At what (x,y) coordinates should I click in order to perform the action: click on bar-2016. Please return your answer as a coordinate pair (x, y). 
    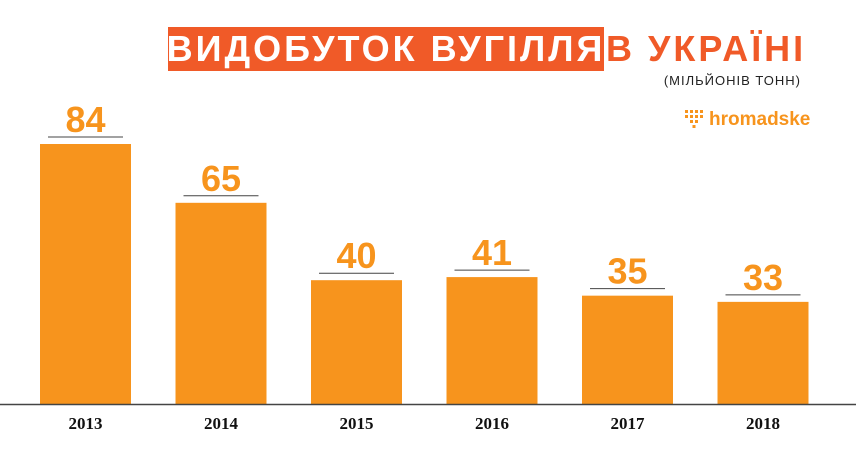
    Looking at the image, I should click on (492, 340).